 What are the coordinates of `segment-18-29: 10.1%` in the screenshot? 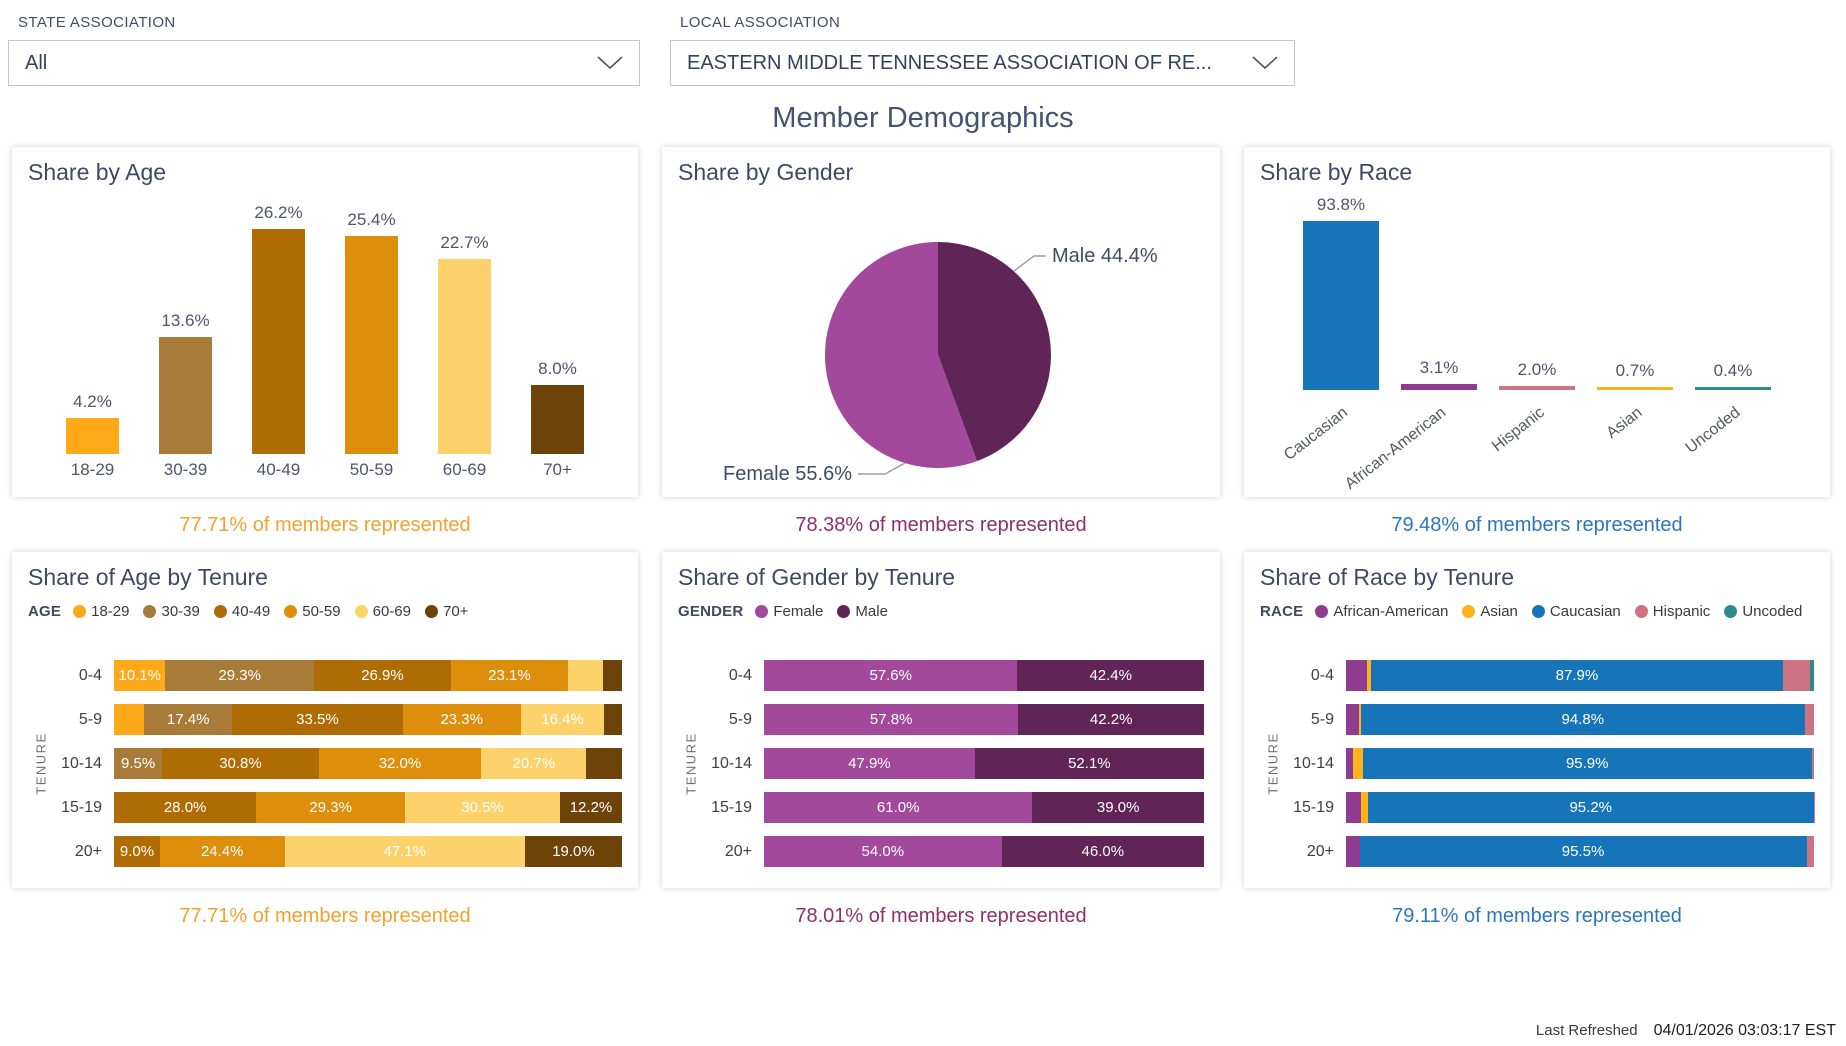 It's located at (140, 675).